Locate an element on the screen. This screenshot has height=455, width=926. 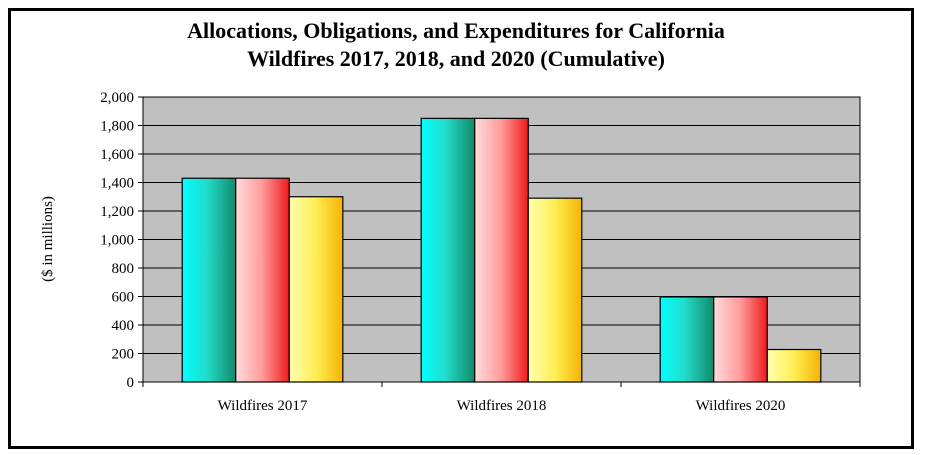
y-tick-label: 0 is located at coordinates (131, 383).